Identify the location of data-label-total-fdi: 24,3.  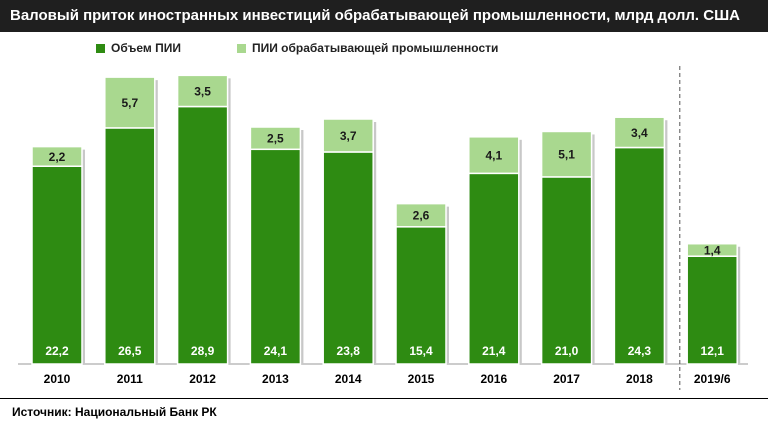
(640, 351).